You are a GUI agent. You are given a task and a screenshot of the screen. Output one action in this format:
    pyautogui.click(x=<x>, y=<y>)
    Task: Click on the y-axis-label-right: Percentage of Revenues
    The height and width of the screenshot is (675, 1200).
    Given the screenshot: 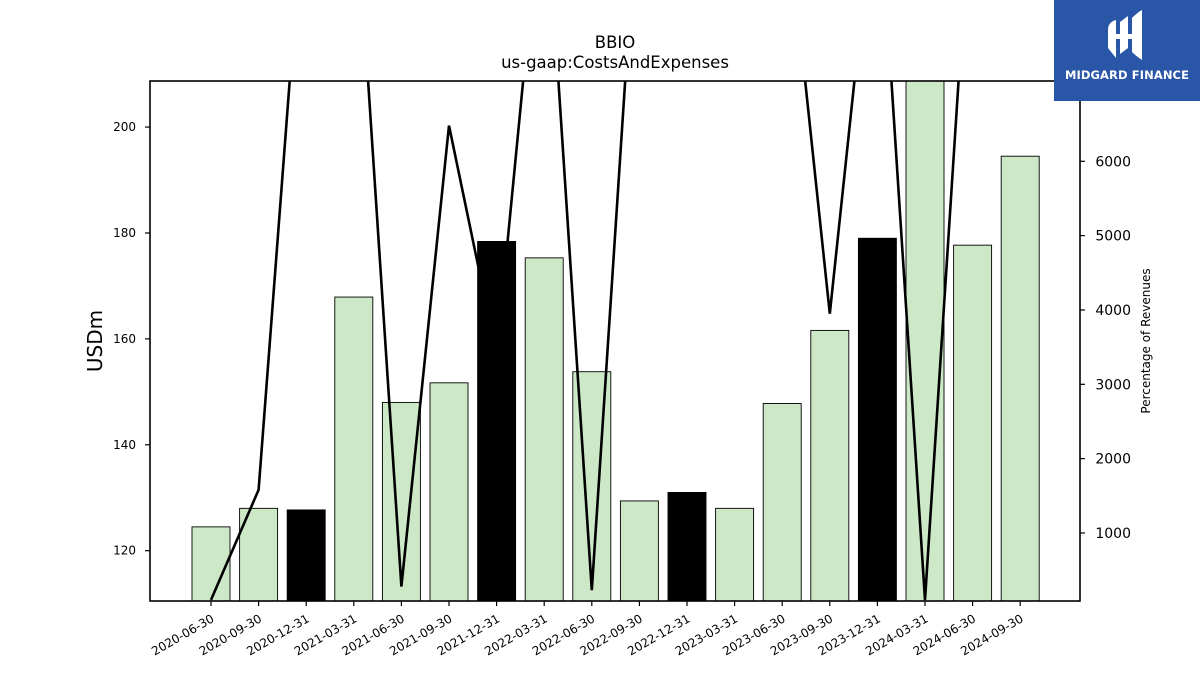 What is the action you would take?
    pyautogui.click(x=1146, y=340)
    